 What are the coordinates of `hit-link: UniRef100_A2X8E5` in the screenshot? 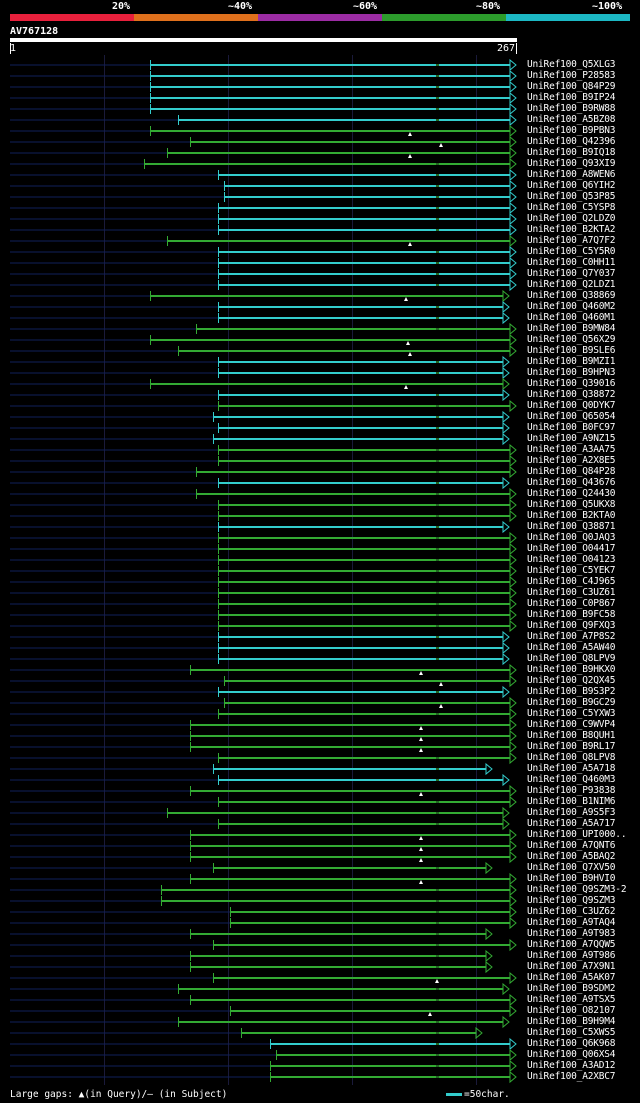 It's located at (571, 460).